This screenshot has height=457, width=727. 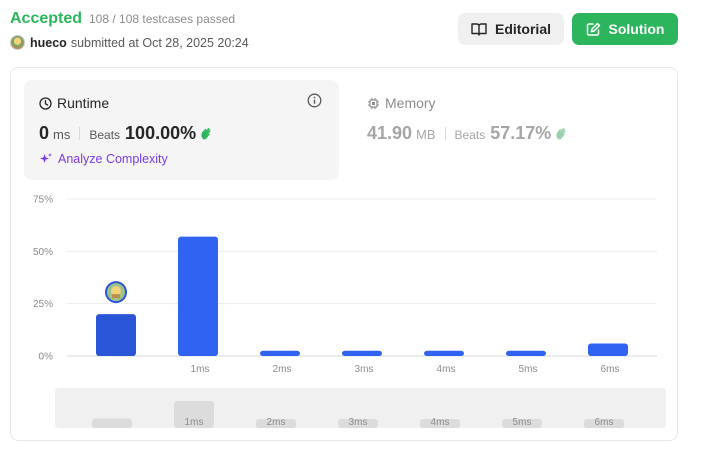 I want to click on solution-label: Solution, so click(x=636, y=29).